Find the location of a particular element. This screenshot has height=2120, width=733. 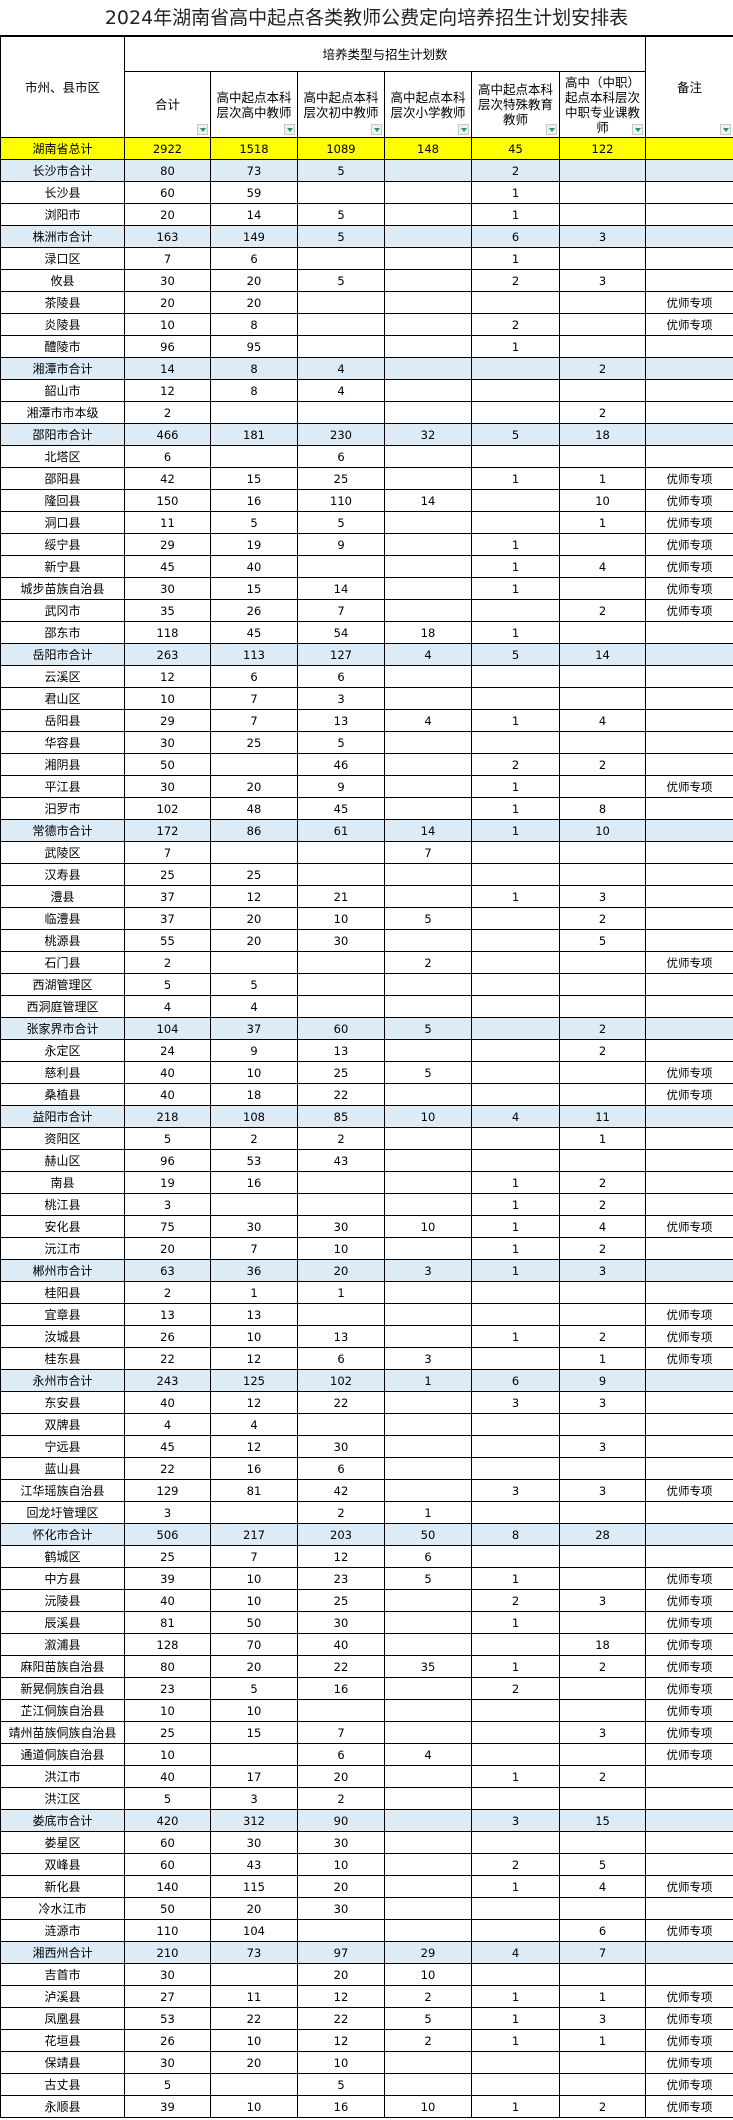

cell-total: 118 is located at coordinates (167, 632).